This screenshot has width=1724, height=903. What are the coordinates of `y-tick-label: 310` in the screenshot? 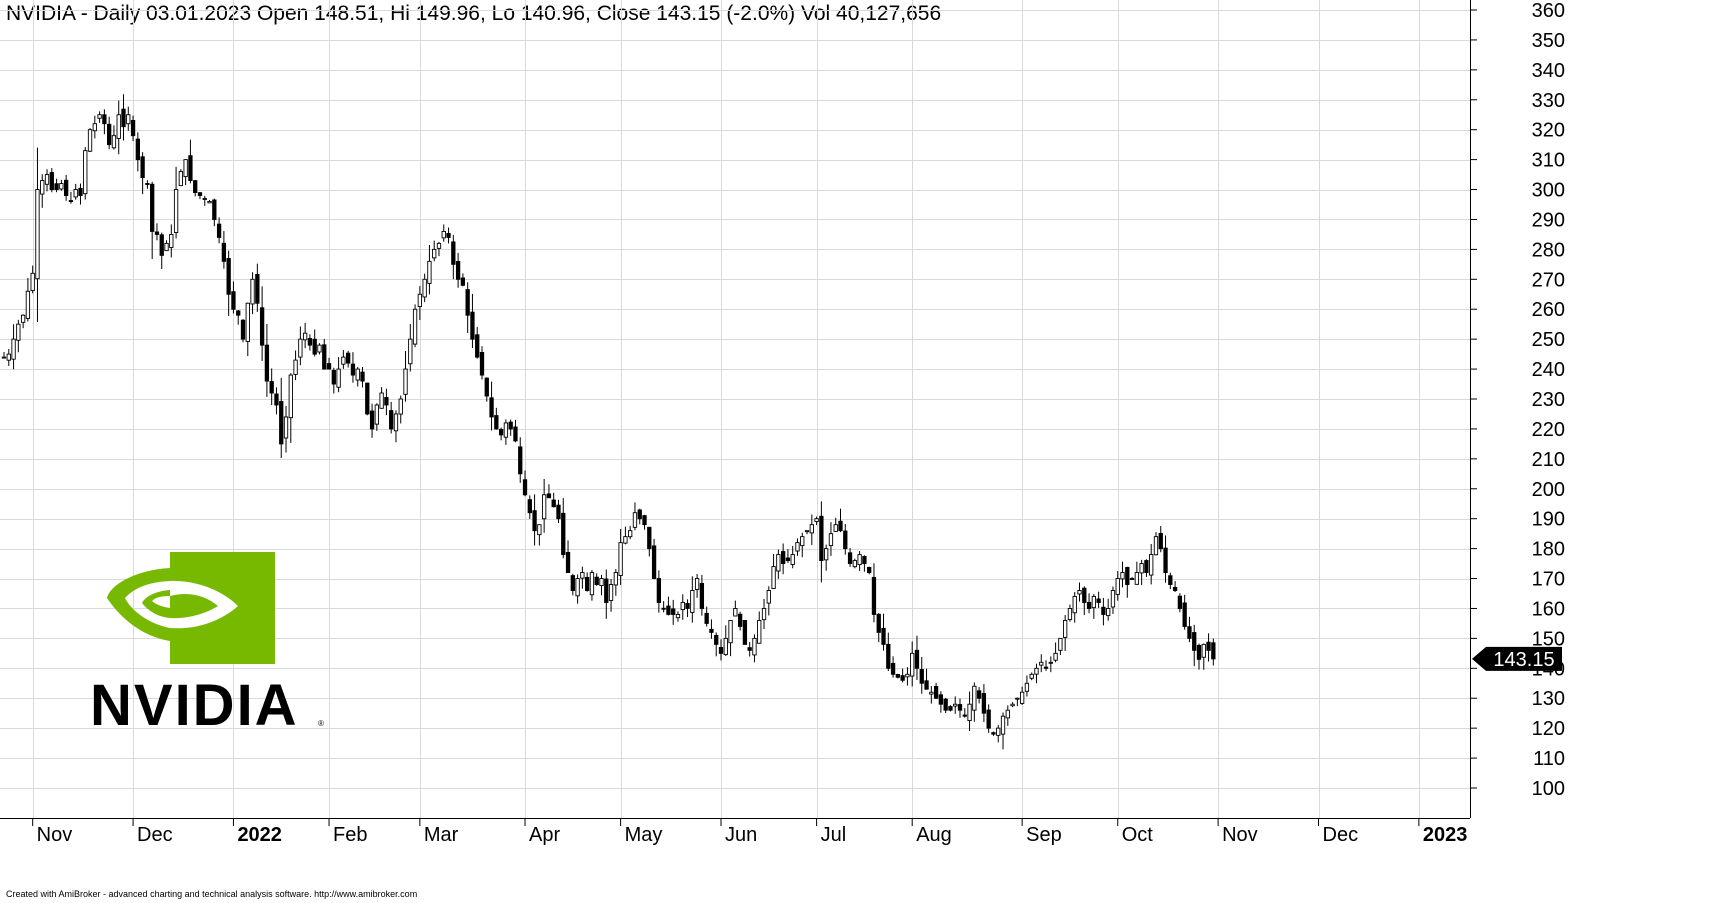 It's located at (1548, 161).